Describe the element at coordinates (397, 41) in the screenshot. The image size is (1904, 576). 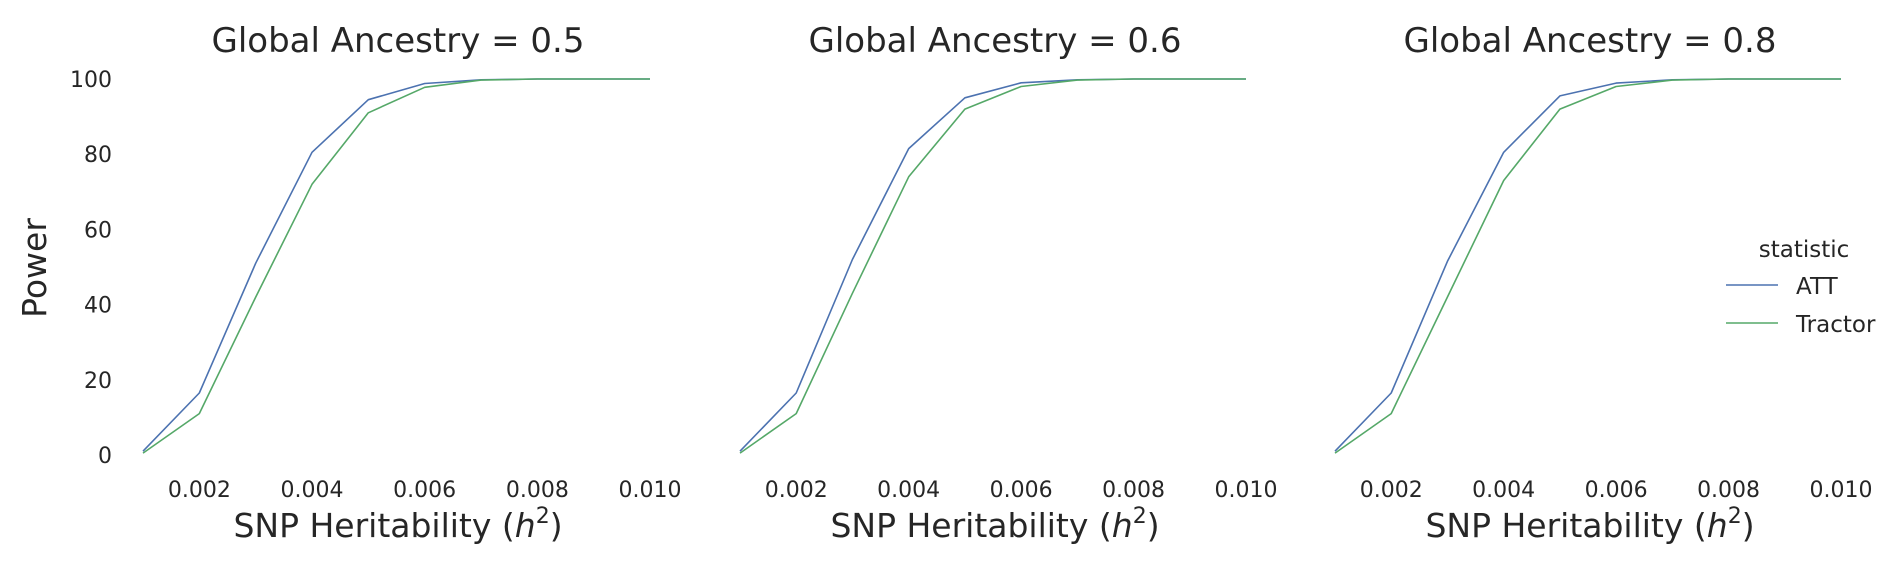
I see `panel-title: Global Ancestry = 0.5` at that location.